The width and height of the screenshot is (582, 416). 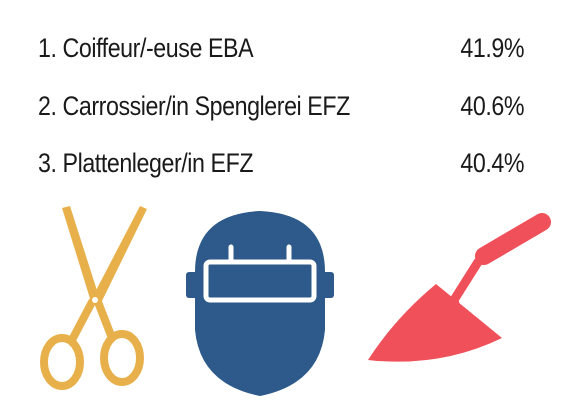 What do you see at coordinates (492, 106) in the screenshot?
I see `percentage: 40.6%` at bounding box center [492, 106].